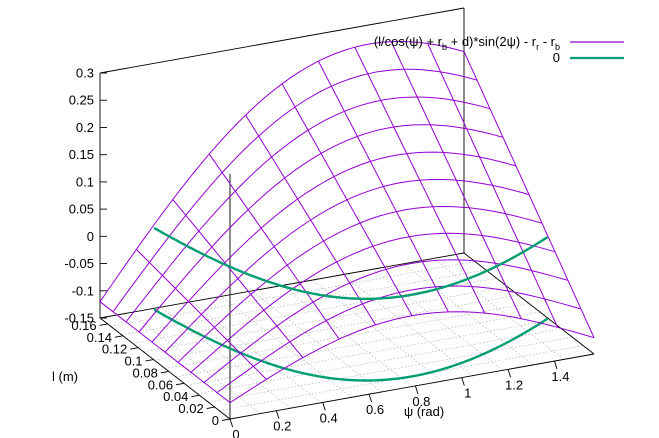 The image size is (659, 438). I want to click on legend: (l/cos(ψ) + rb + d)*sin(2ψ) - rr - rb 0, so click(499, 49).